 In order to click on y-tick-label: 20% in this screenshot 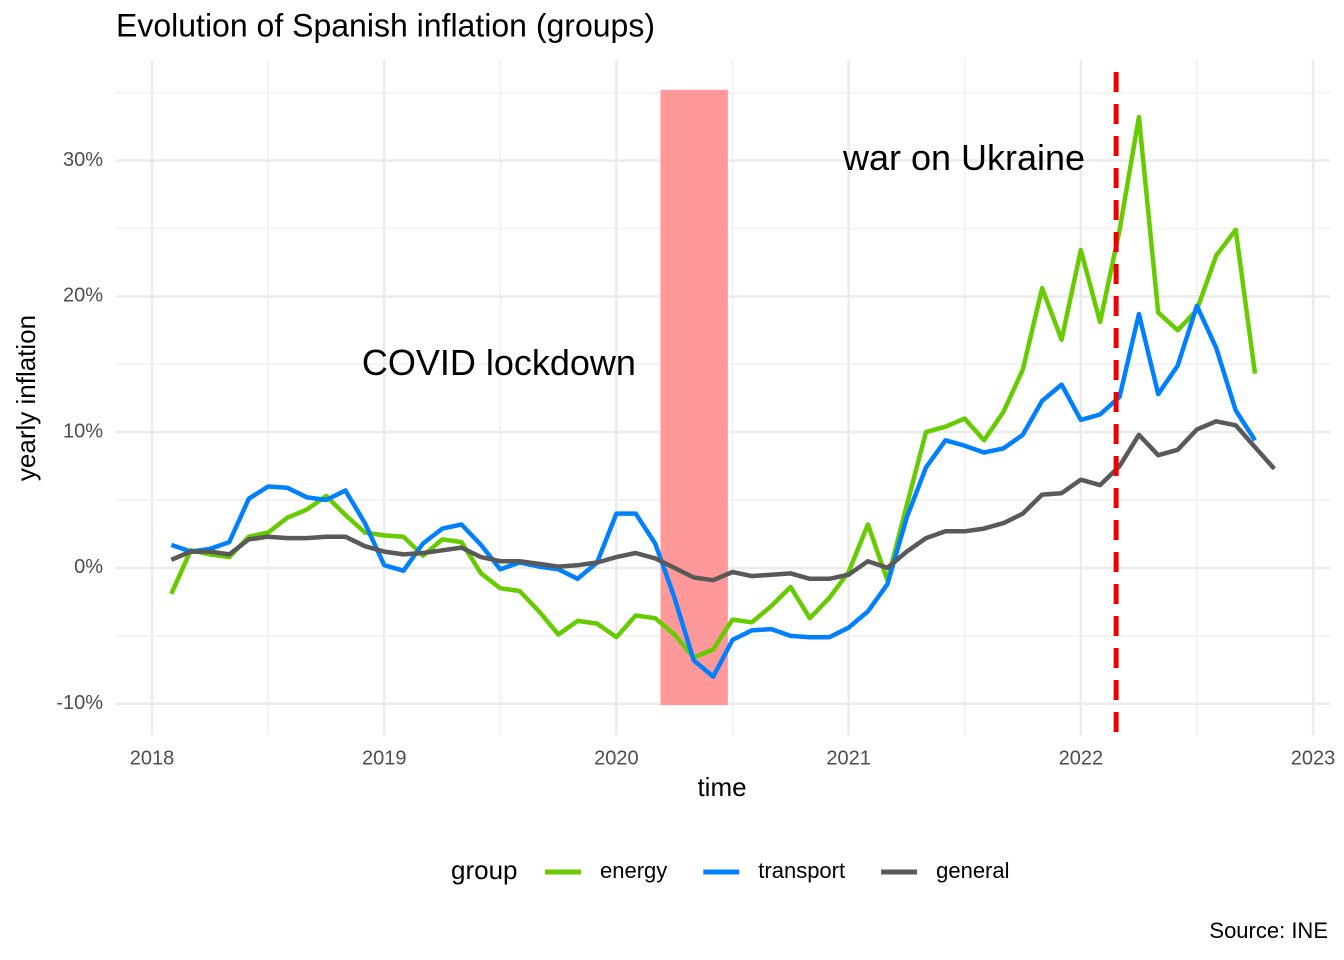, I will do `click(83, 296)`.